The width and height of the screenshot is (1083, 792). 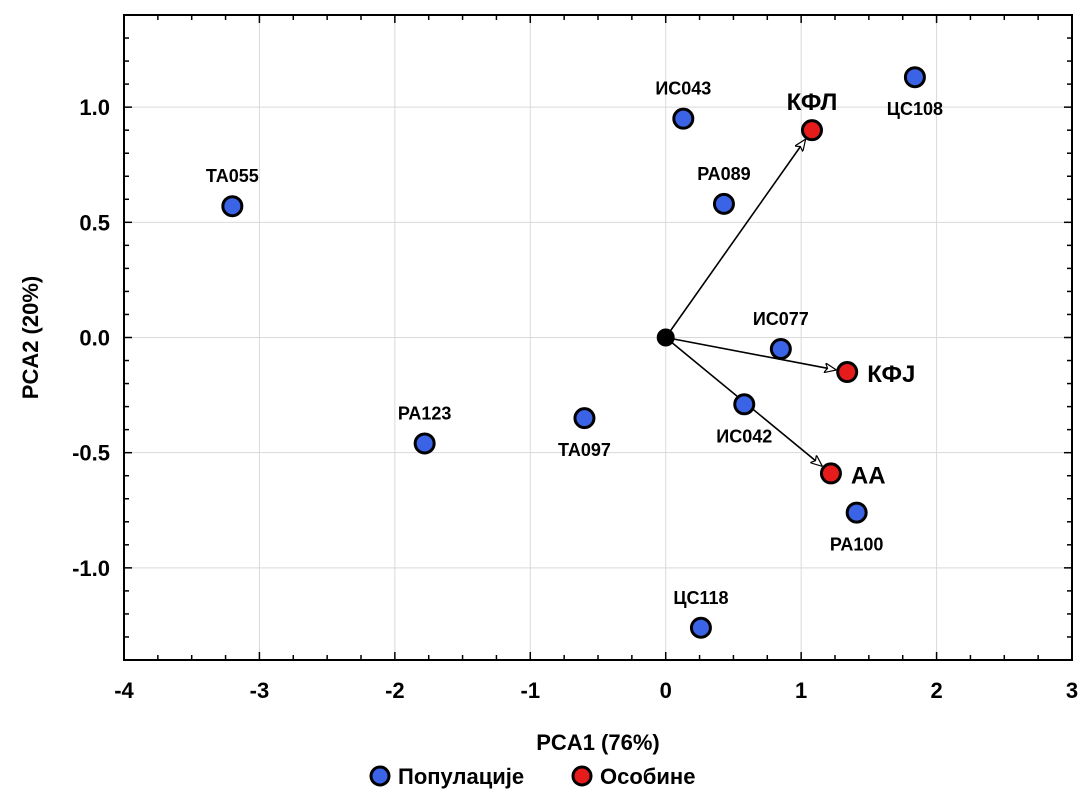 I want to click on population-label: РА089, so click(x=723, y=174).